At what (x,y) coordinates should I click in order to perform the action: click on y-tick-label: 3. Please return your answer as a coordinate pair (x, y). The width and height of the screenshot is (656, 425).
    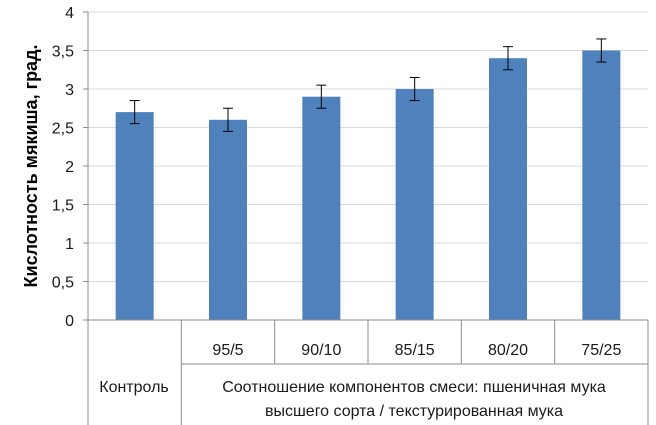
    Looking at the image, I should click on (69, 90).